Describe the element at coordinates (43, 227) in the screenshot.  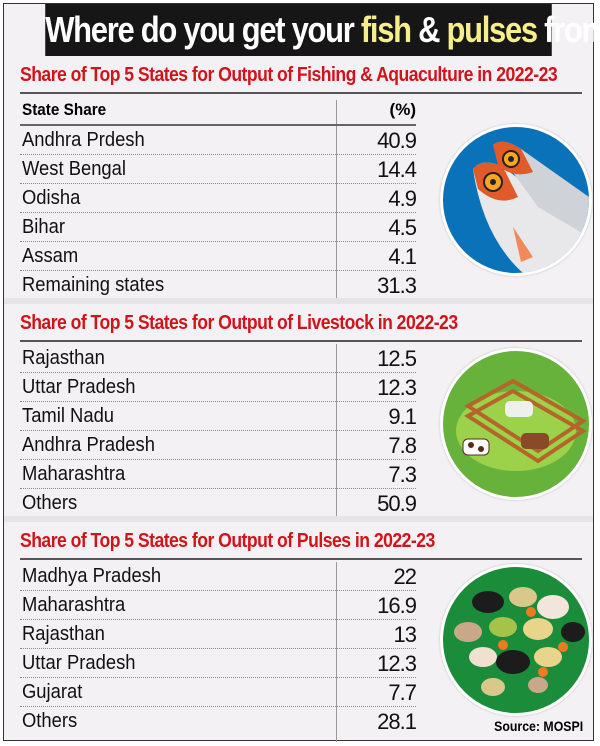
I see `state-name: Bihar` at that location.